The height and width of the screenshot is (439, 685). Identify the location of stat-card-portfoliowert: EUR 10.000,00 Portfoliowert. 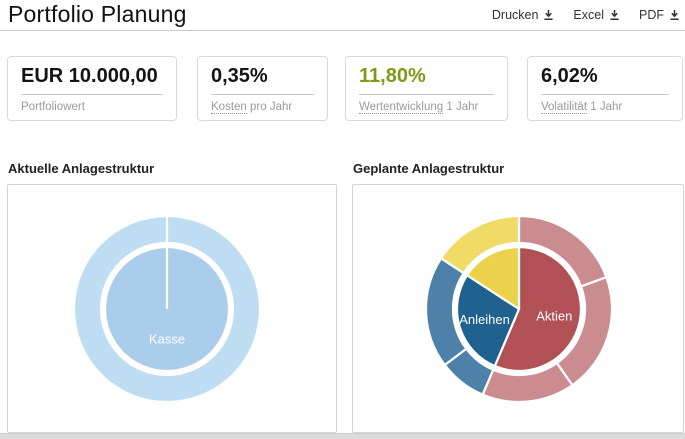
(92, 88).